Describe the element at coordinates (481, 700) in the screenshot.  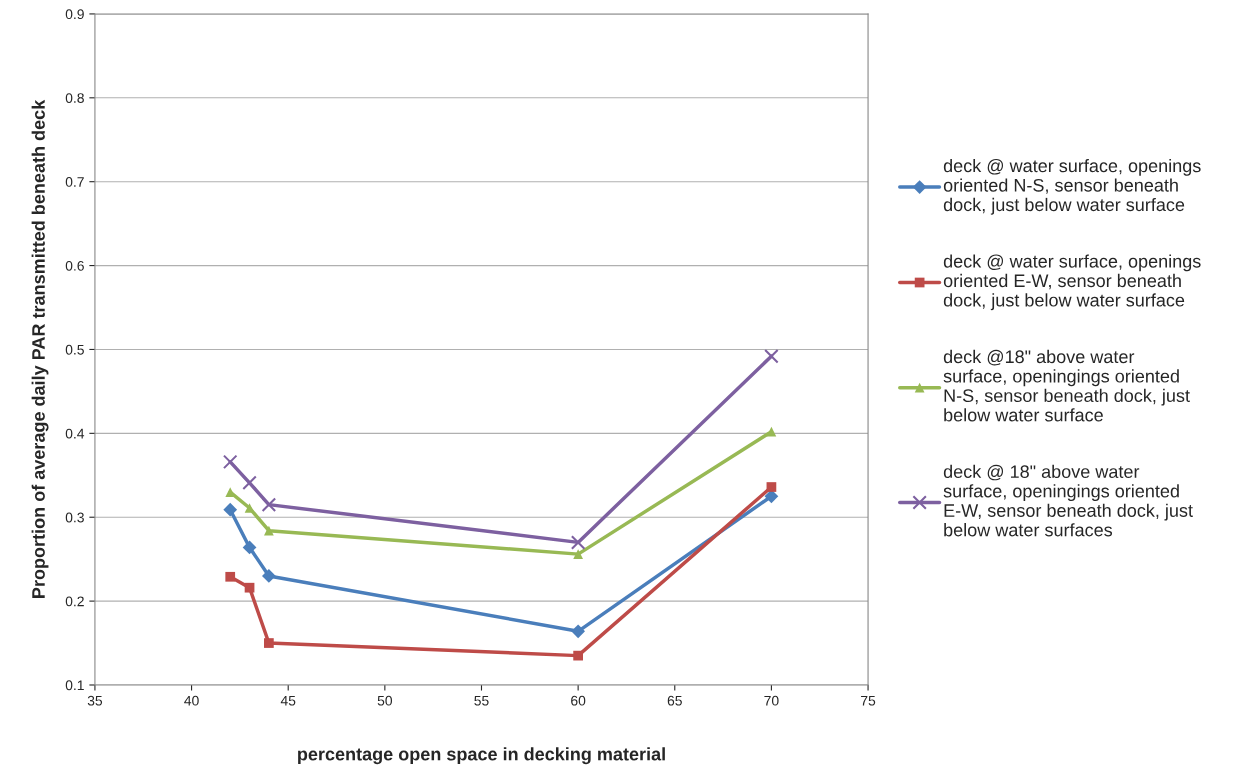
I see `x-tick-label: 55` at that location.